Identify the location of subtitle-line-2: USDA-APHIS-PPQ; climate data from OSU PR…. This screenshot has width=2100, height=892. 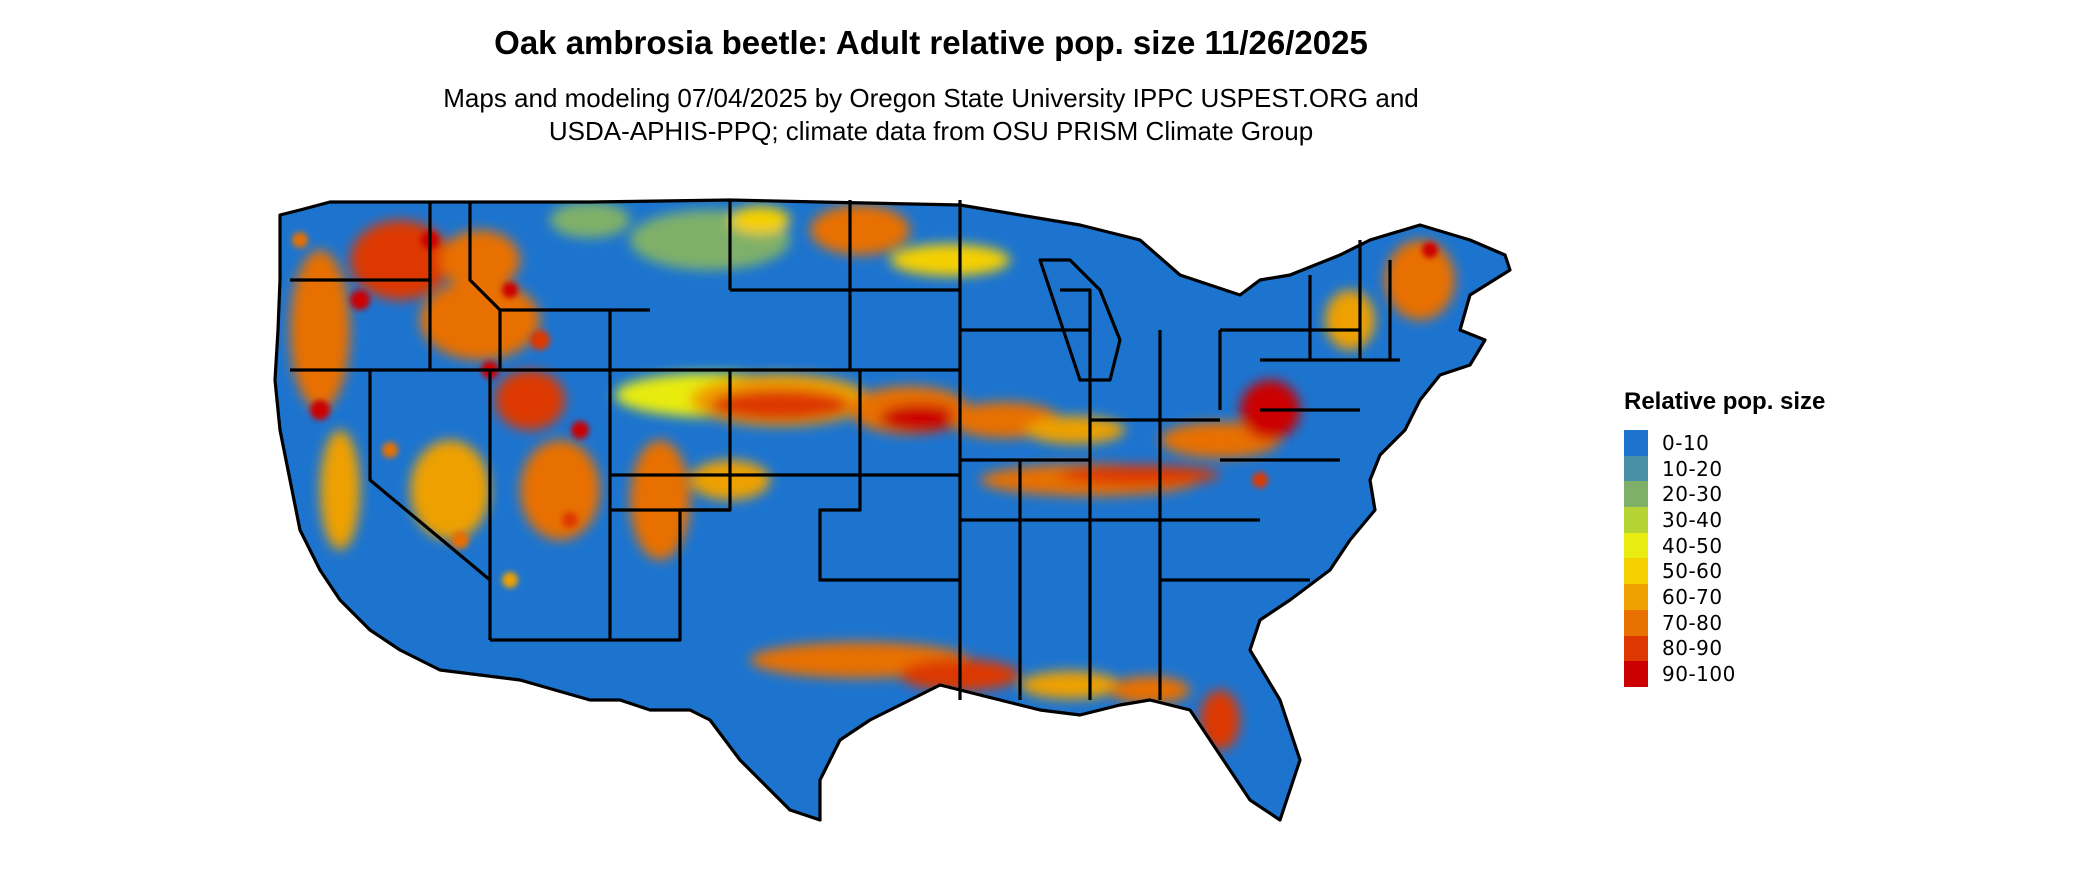
(931, 131).